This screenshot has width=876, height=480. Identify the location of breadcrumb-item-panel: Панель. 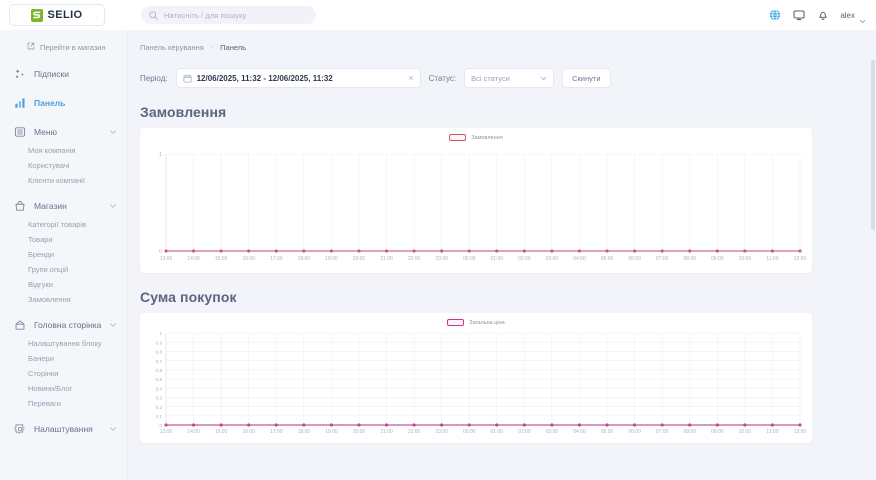
(233, 47).